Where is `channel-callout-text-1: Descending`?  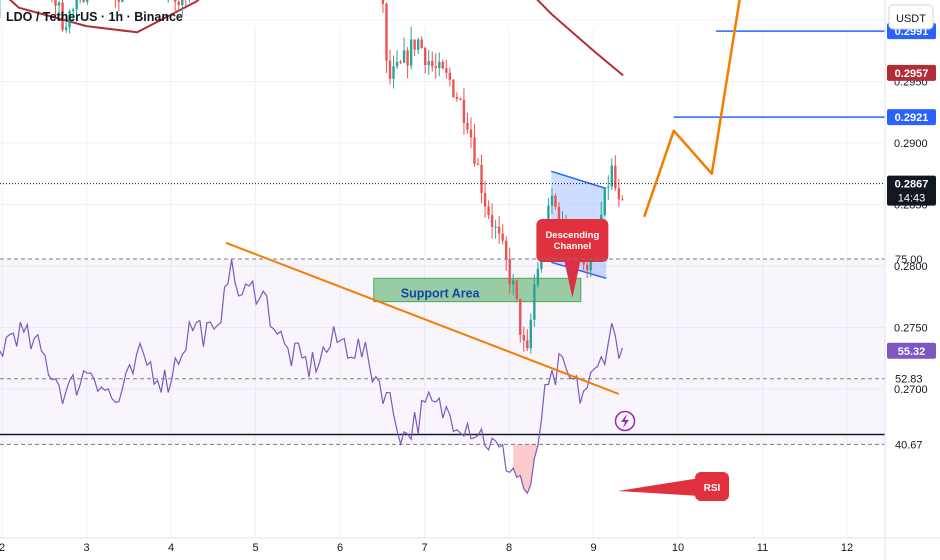
channel-callout-text-1: Descending is located at coordinates (572, 235).